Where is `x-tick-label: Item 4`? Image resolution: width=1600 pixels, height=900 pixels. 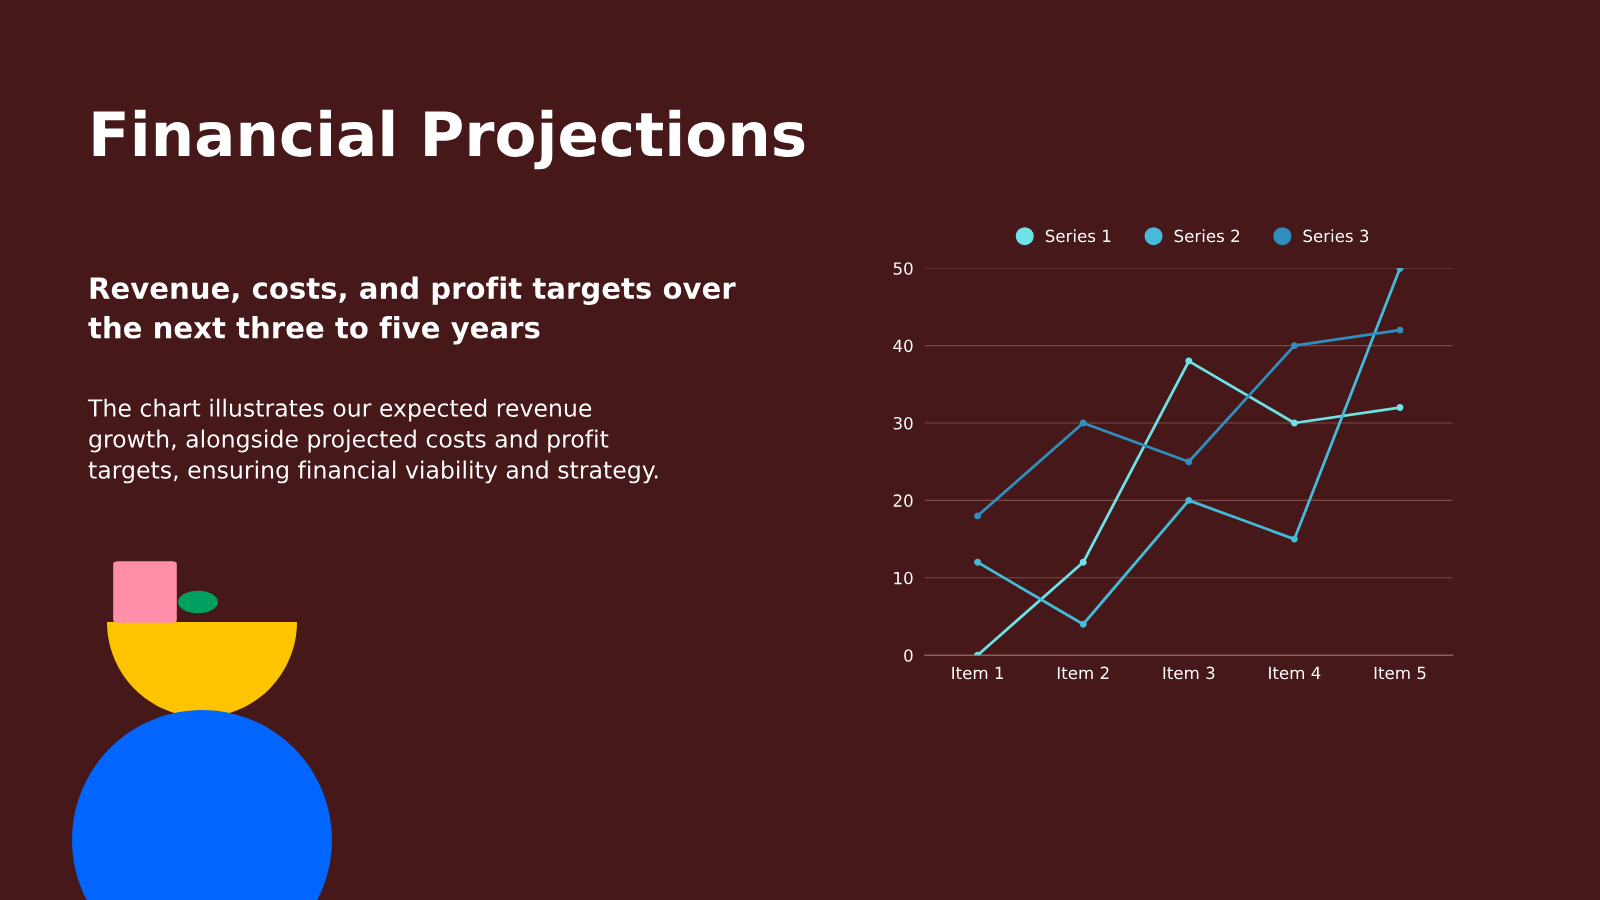
x-tick-label: Item 4 is located at coordinates (1295, 673).